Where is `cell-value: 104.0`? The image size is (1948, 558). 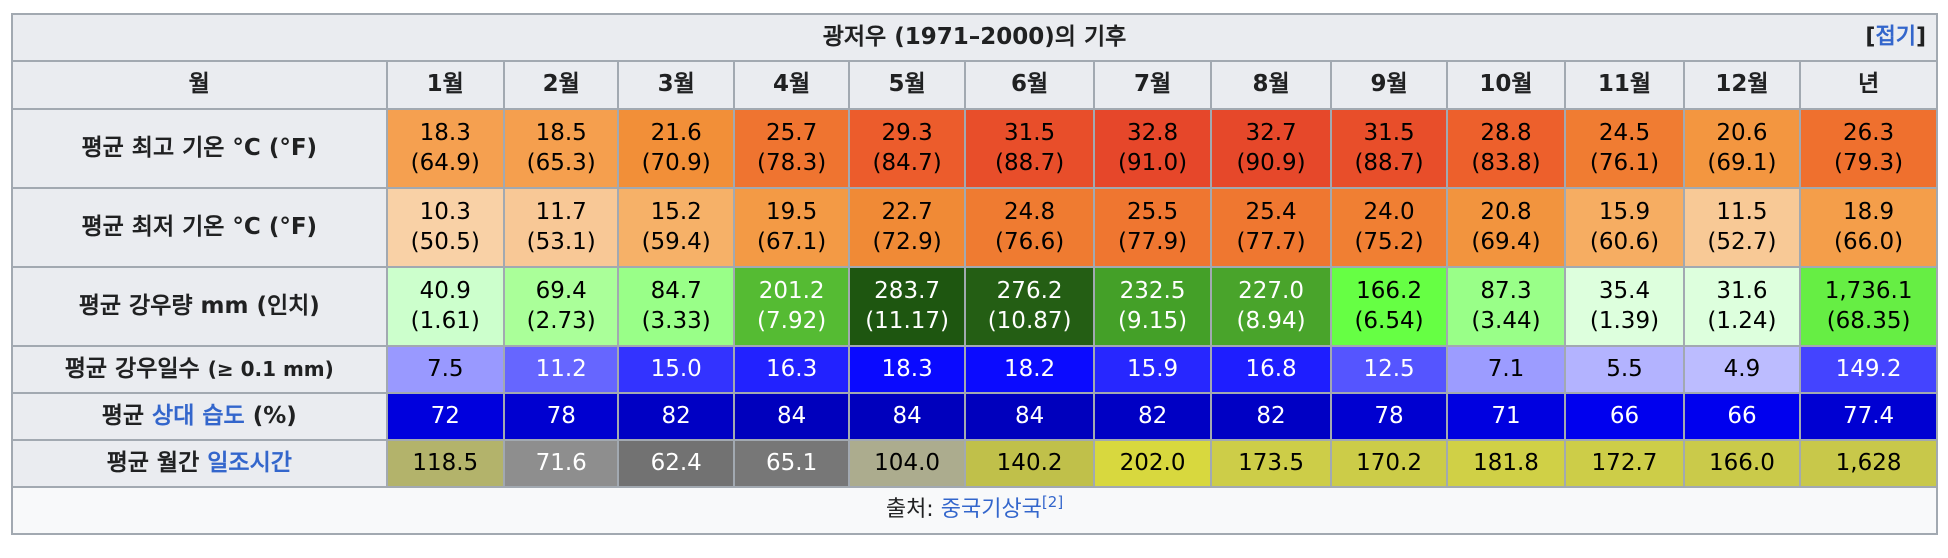 cell-value: 104.0 is located at coordinates (907, 462).